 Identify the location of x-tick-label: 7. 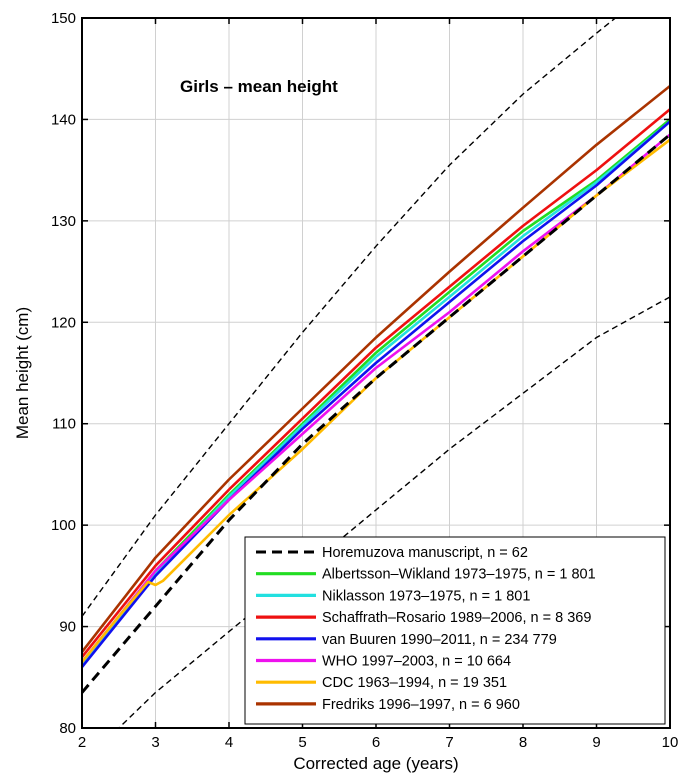
(449, 742).